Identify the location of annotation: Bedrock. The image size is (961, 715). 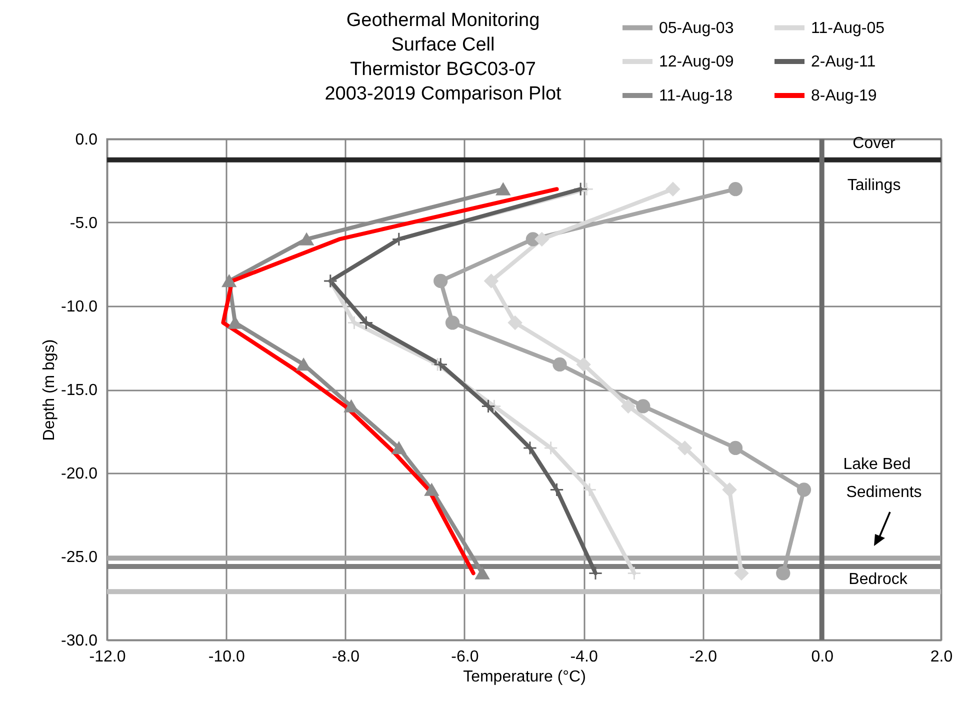
(878, 579).